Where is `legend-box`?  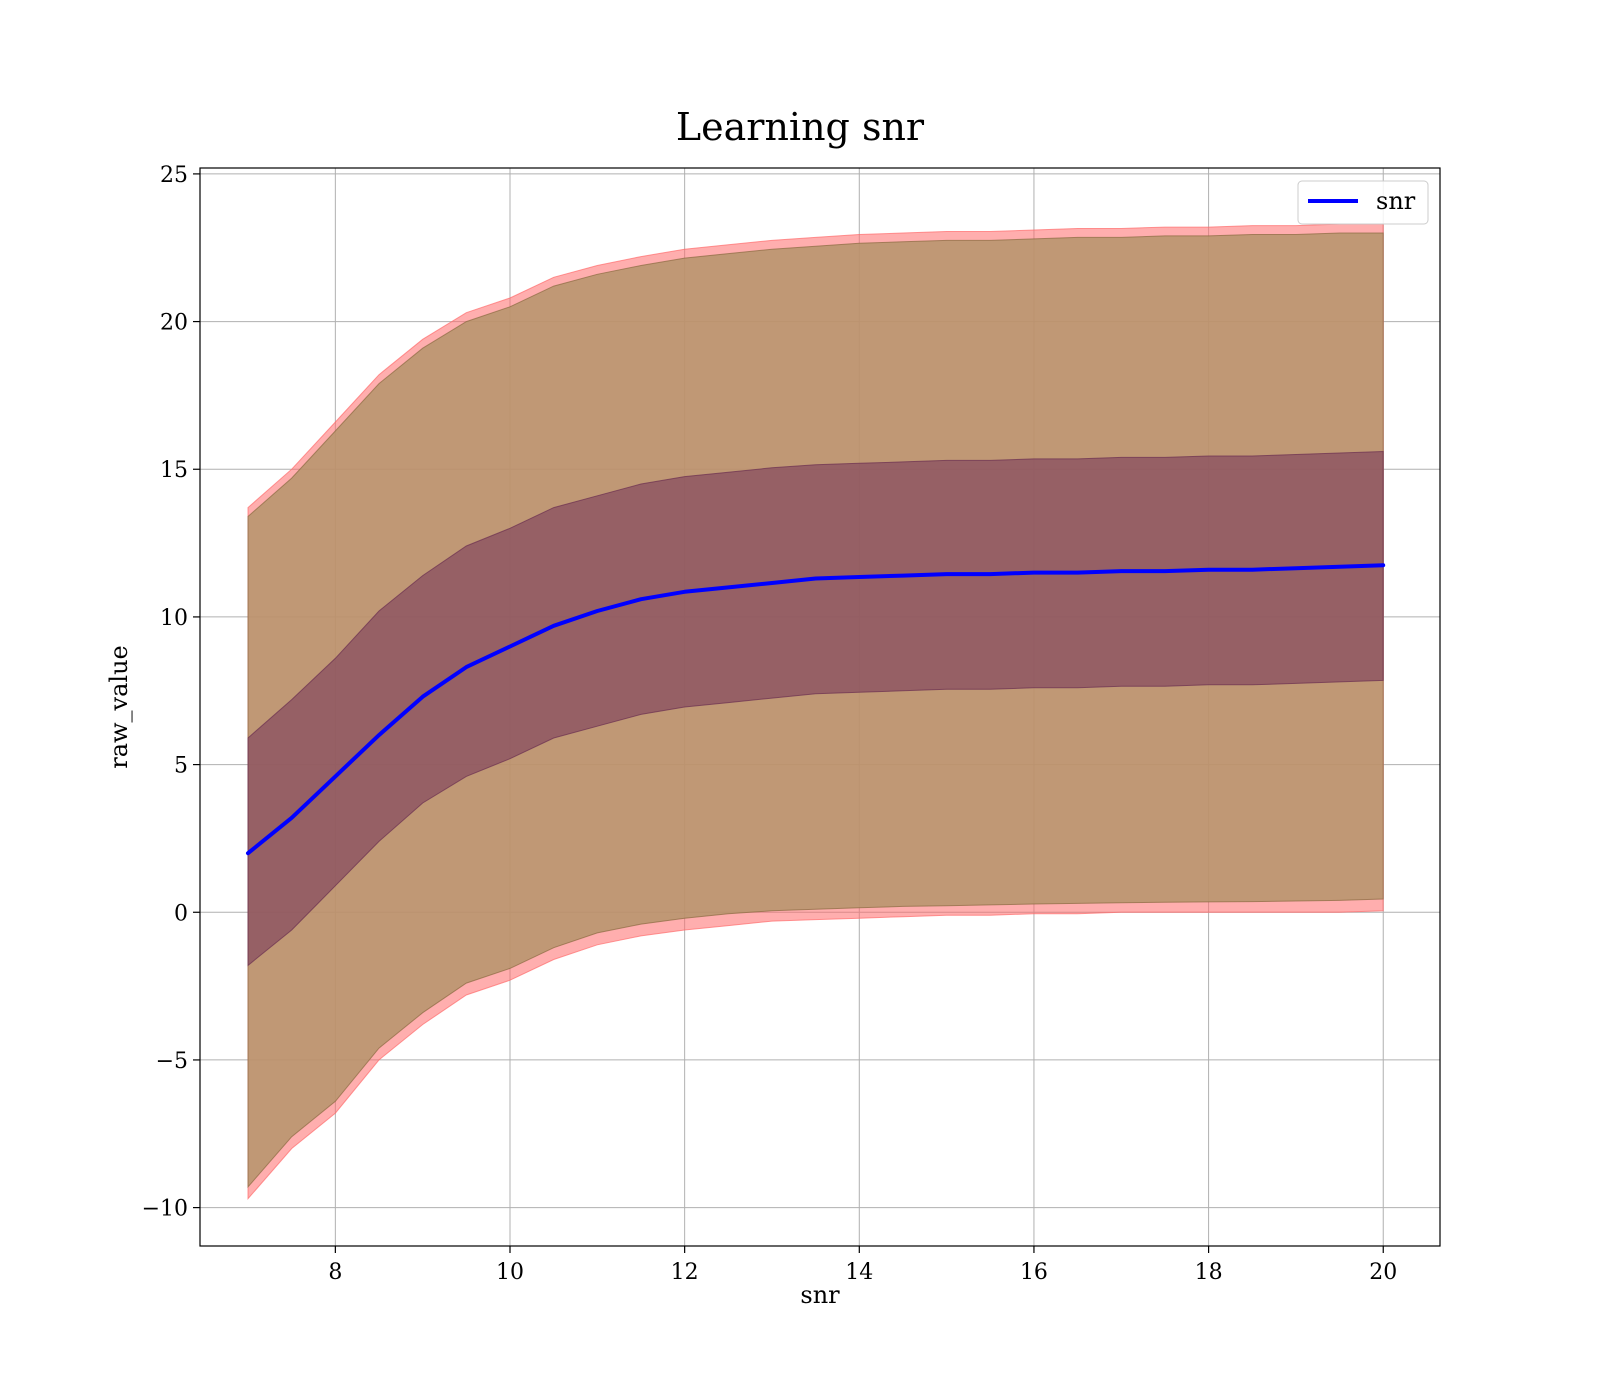 legend-box is located at coordinates (1363, 202).